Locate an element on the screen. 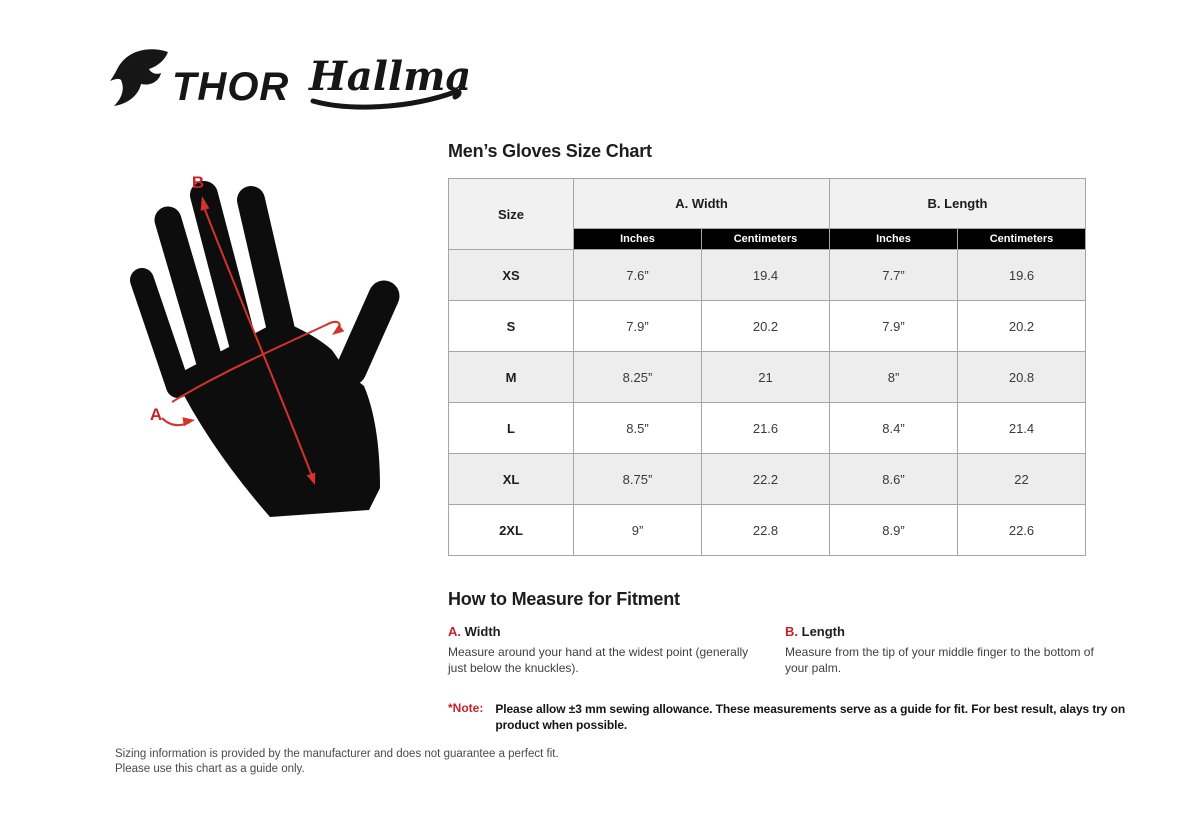  table-group-header-row: Size A. Width B. Length is located at coordinates (767, 214).